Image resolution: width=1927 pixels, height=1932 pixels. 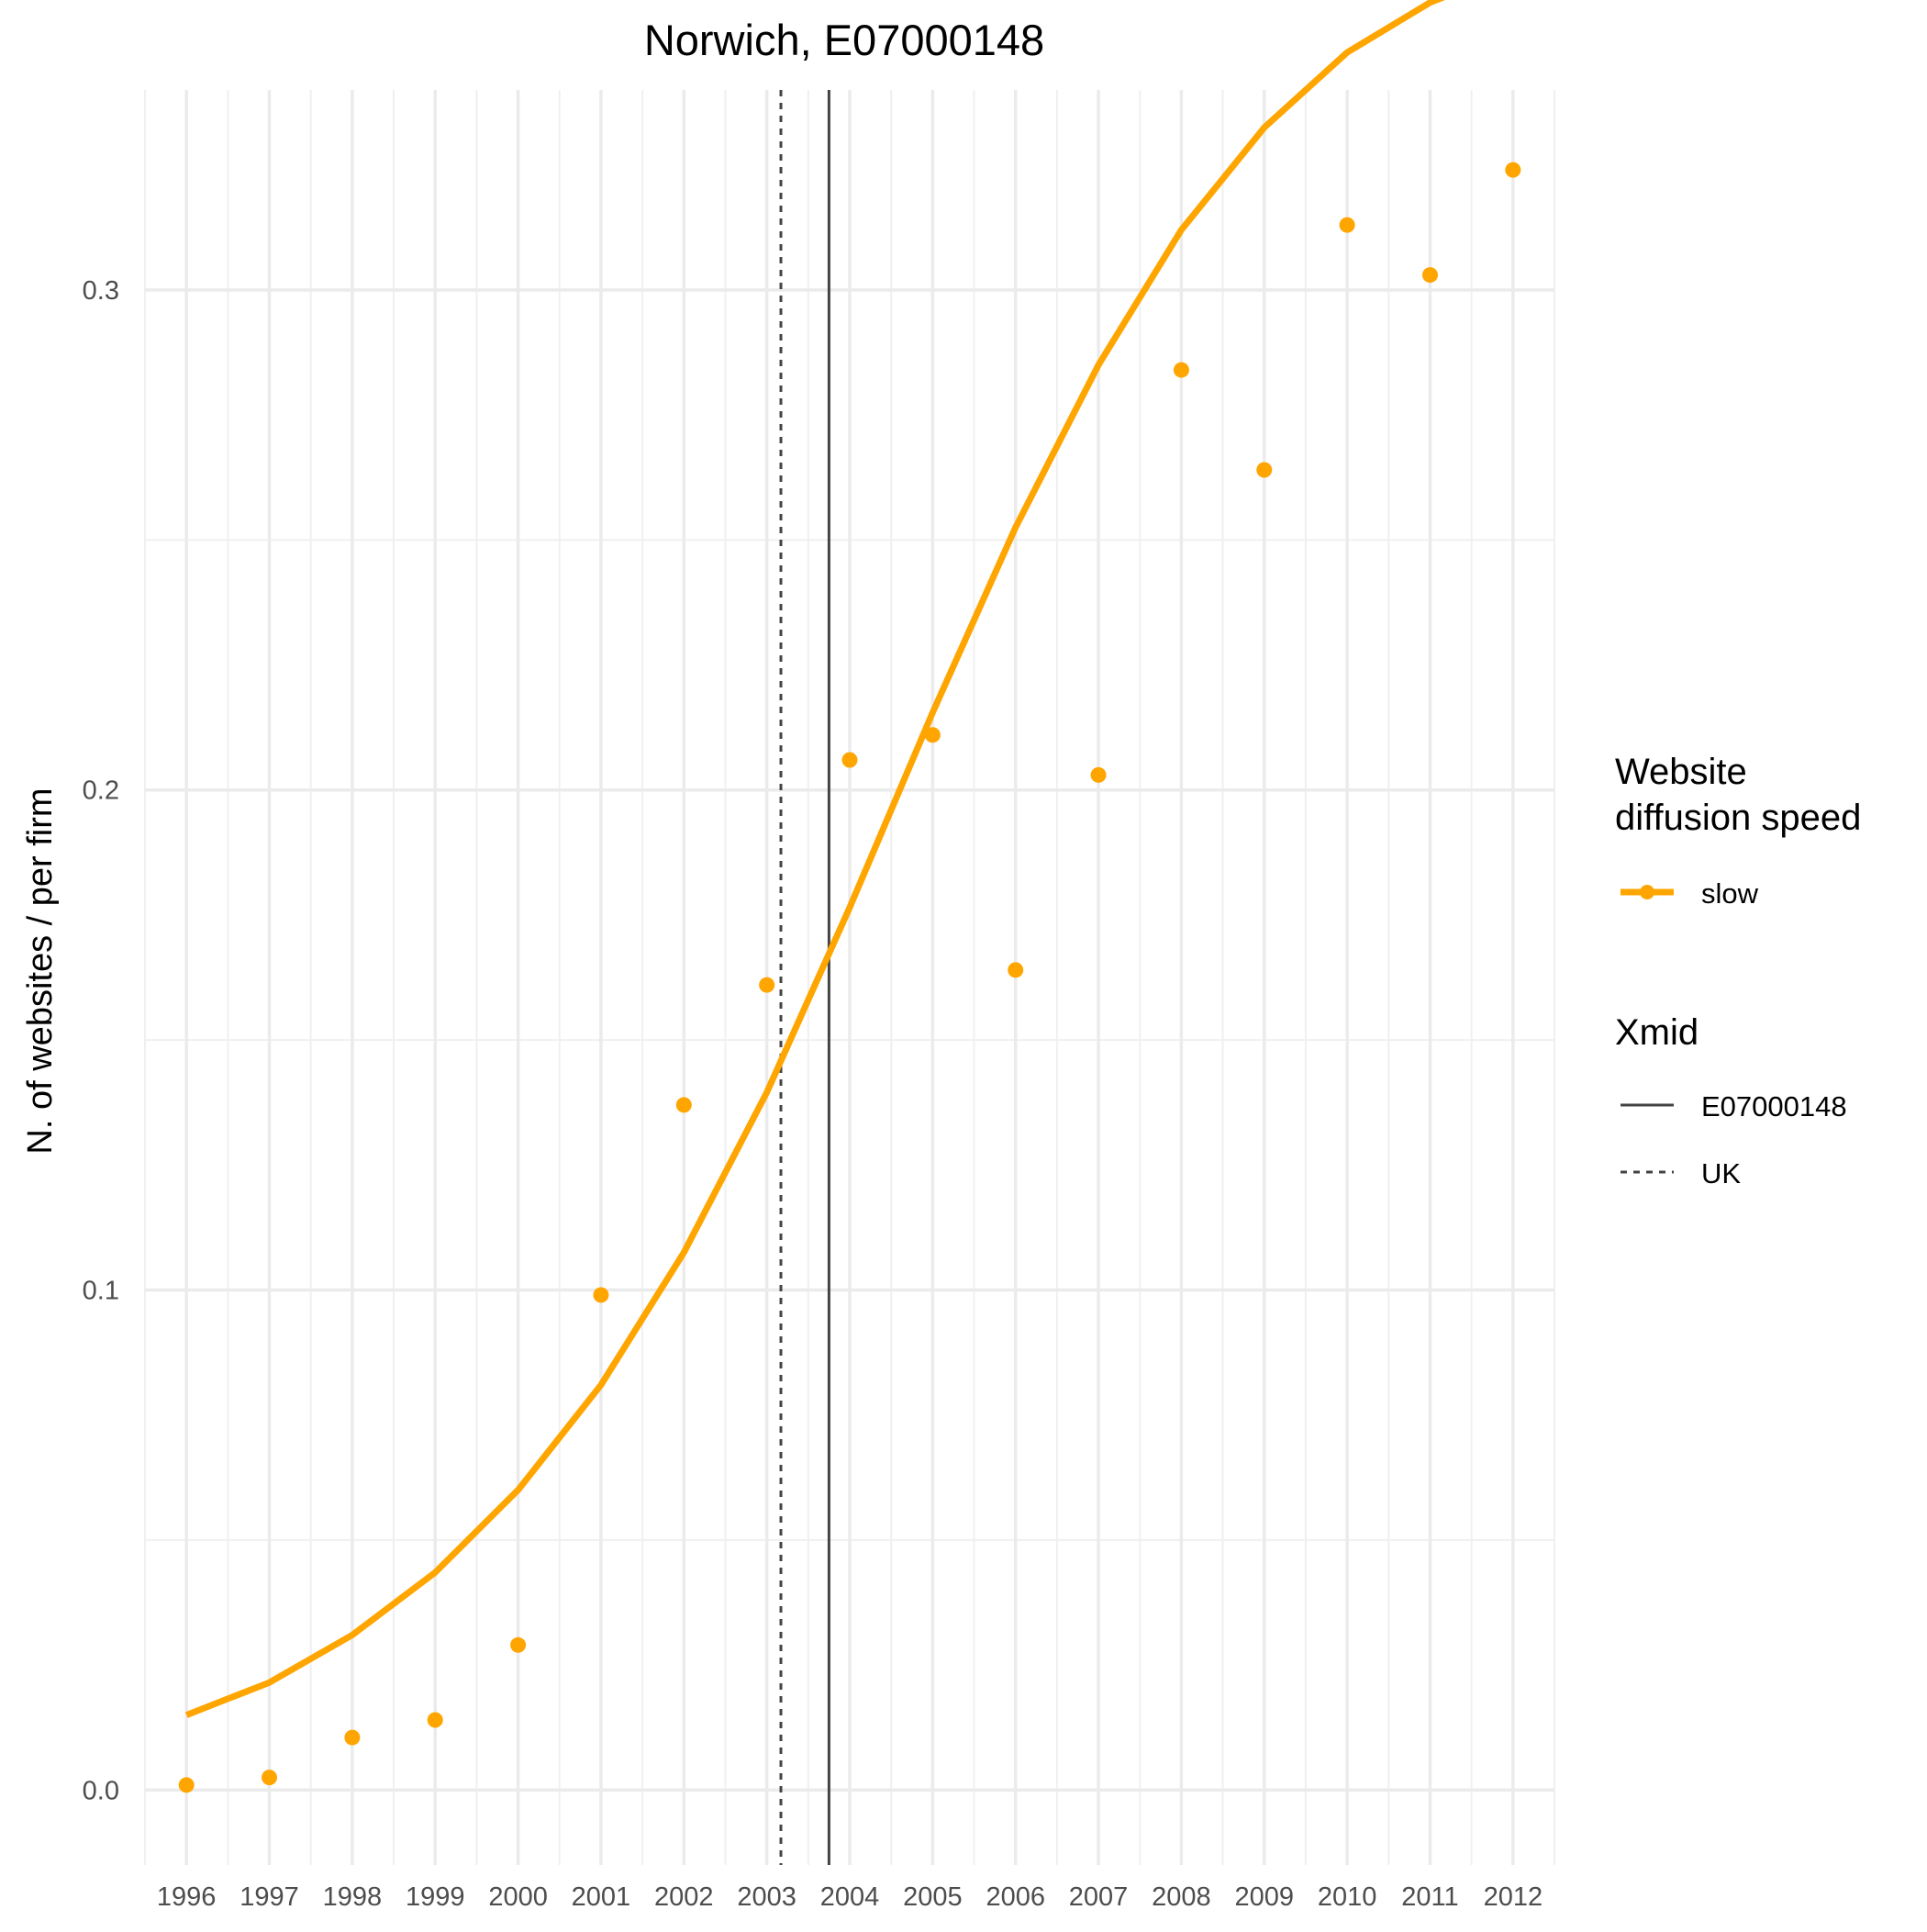 I want to click on x-tick-label: 2008, so click(x=1181, y=1897).